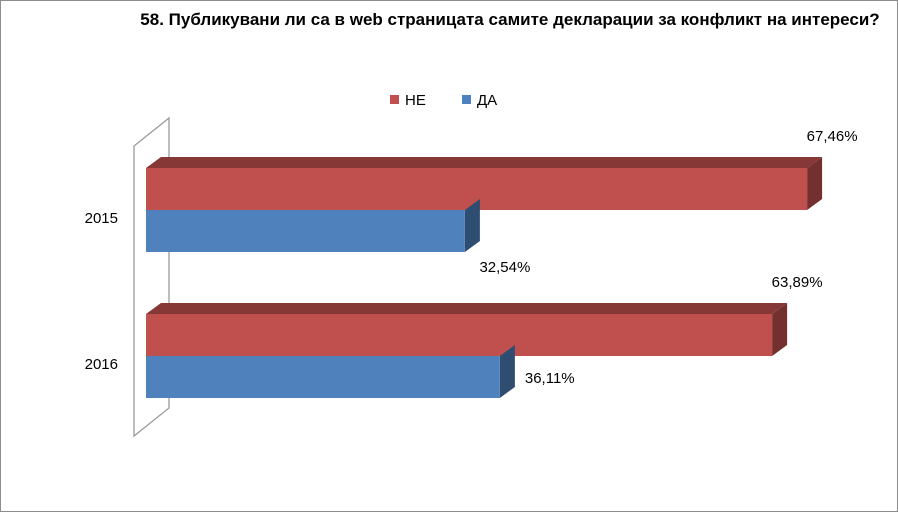 The height and width of the screenshot is (512, 898). I want to click on bar-ДА-2015, so click(305, 231).